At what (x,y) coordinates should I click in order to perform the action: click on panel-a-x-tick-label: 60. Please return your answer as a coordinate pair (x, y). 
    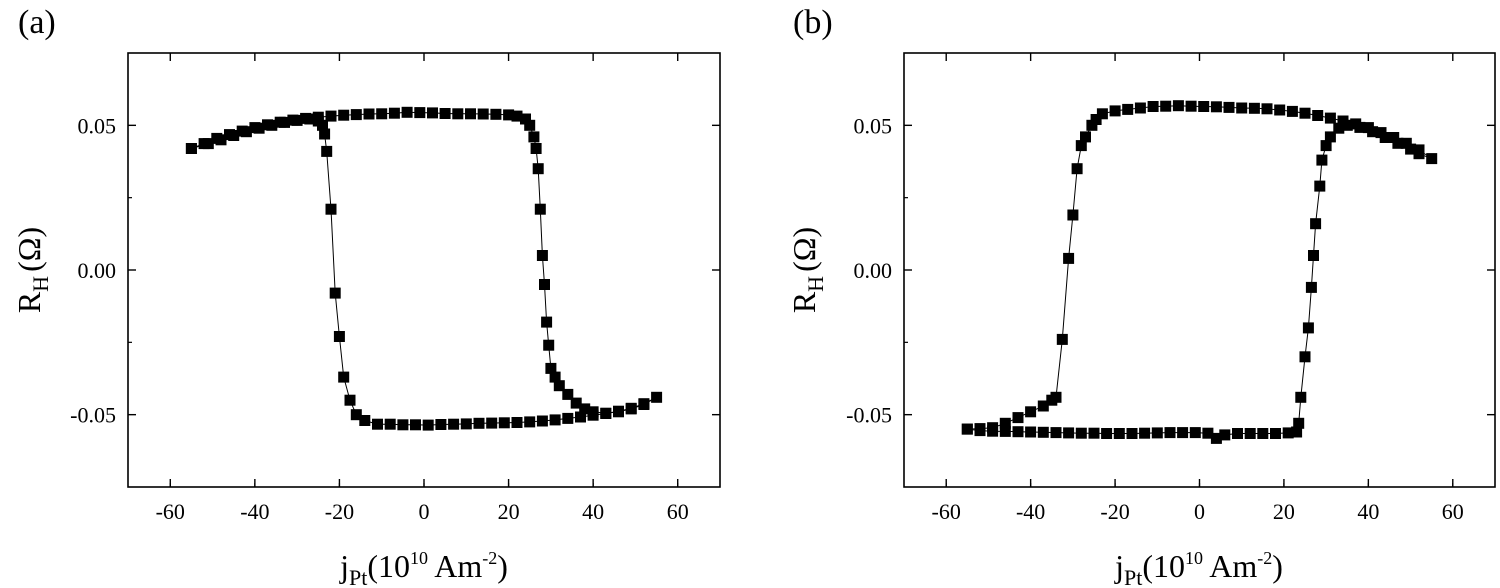
    Looking at the image, I should click on (678, 511).